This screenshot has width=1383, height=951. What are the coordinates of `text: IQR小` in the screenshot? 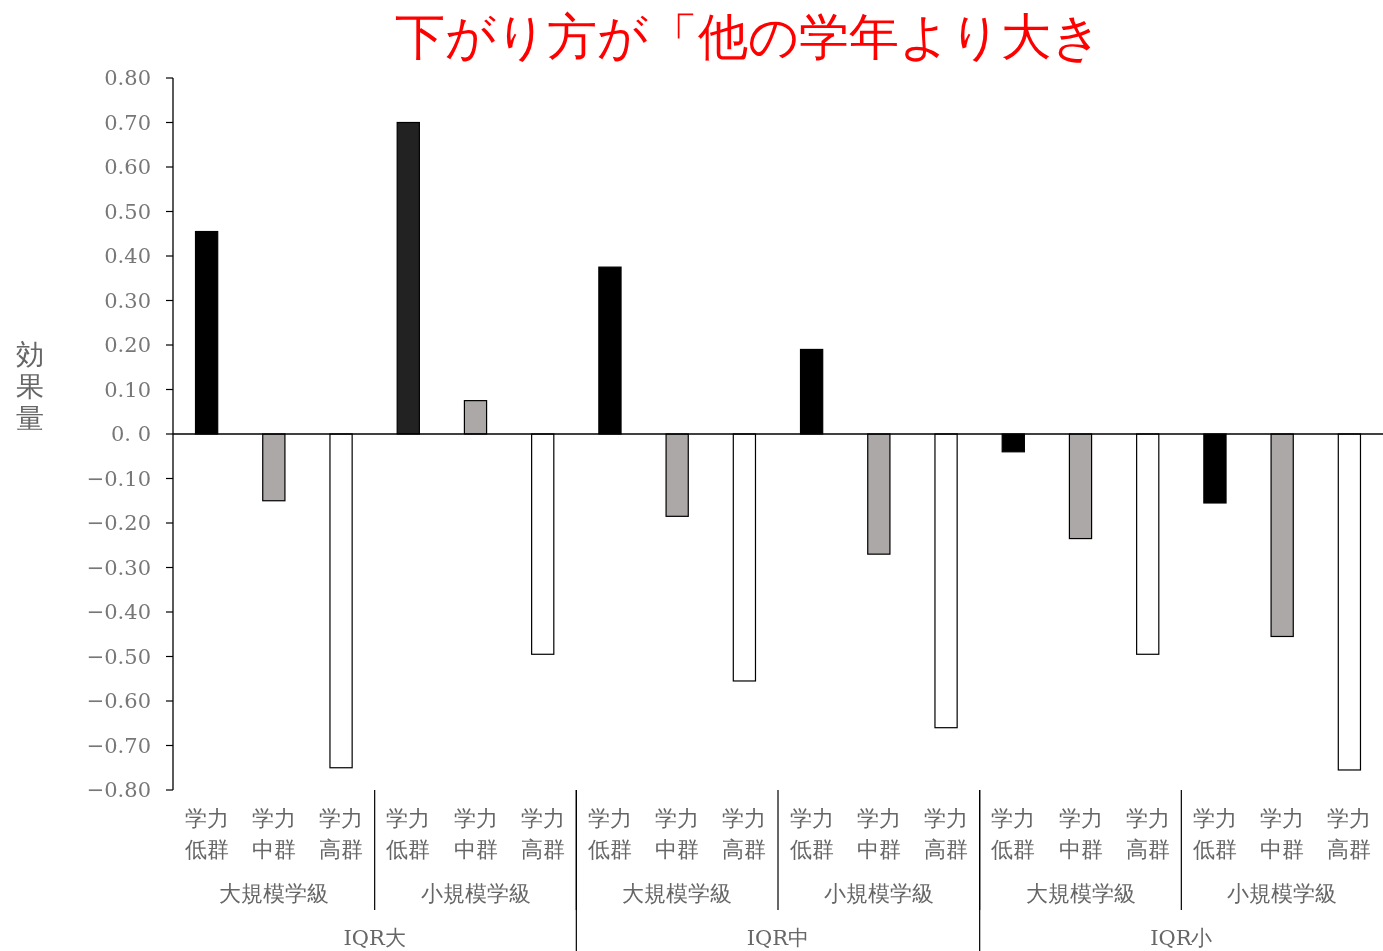 It's located at (1181, 938).